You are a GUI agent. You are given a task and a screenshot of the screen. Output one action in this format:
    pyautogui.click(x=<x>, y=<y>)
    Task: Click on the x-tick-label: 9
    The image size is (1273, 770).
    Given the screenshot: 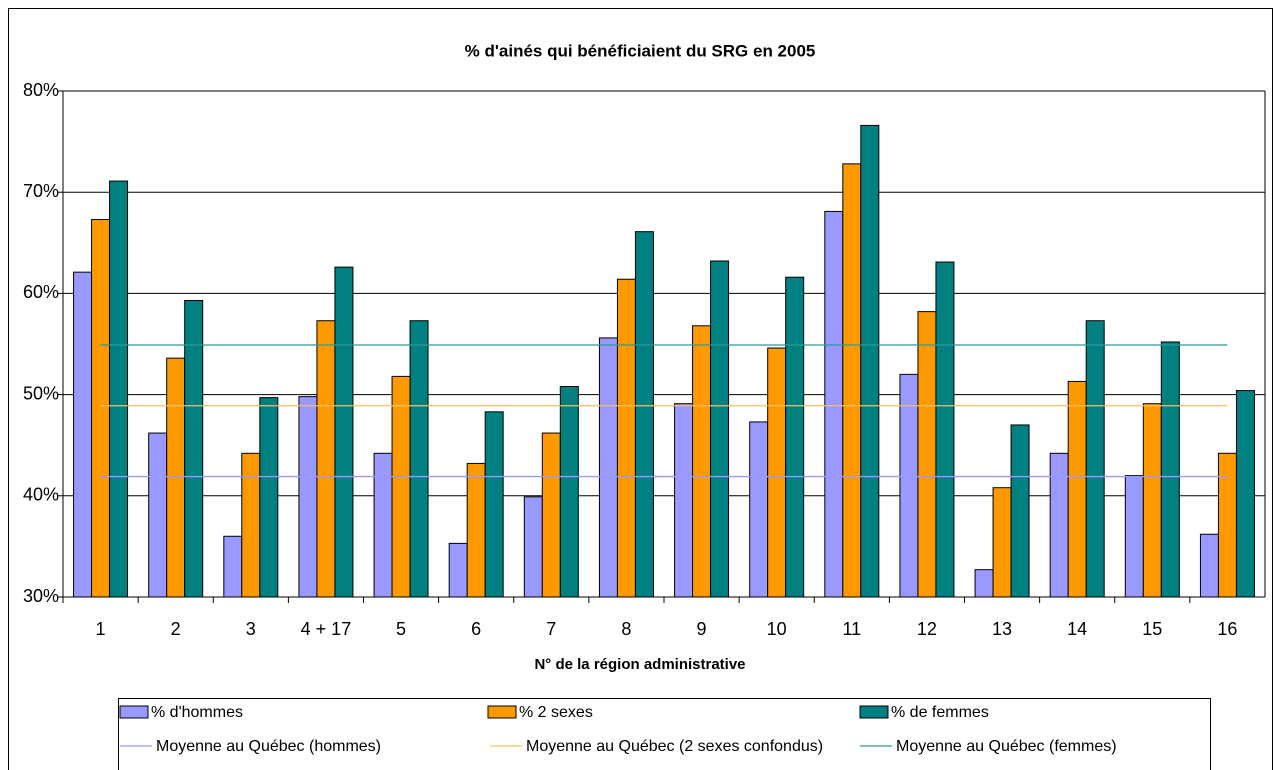 What is the action you would take?
    pyautogui.click(x=702, y=629)
    